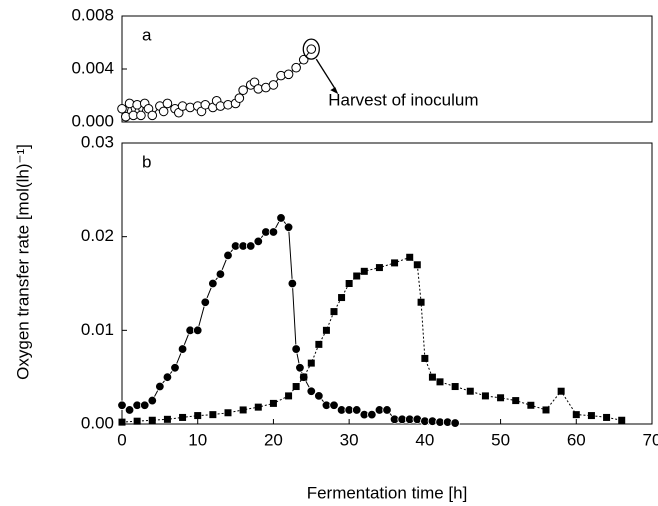 The height and width of the screenshot is (506, 658). I want to click on annotation-arrow, so click(325, 74).